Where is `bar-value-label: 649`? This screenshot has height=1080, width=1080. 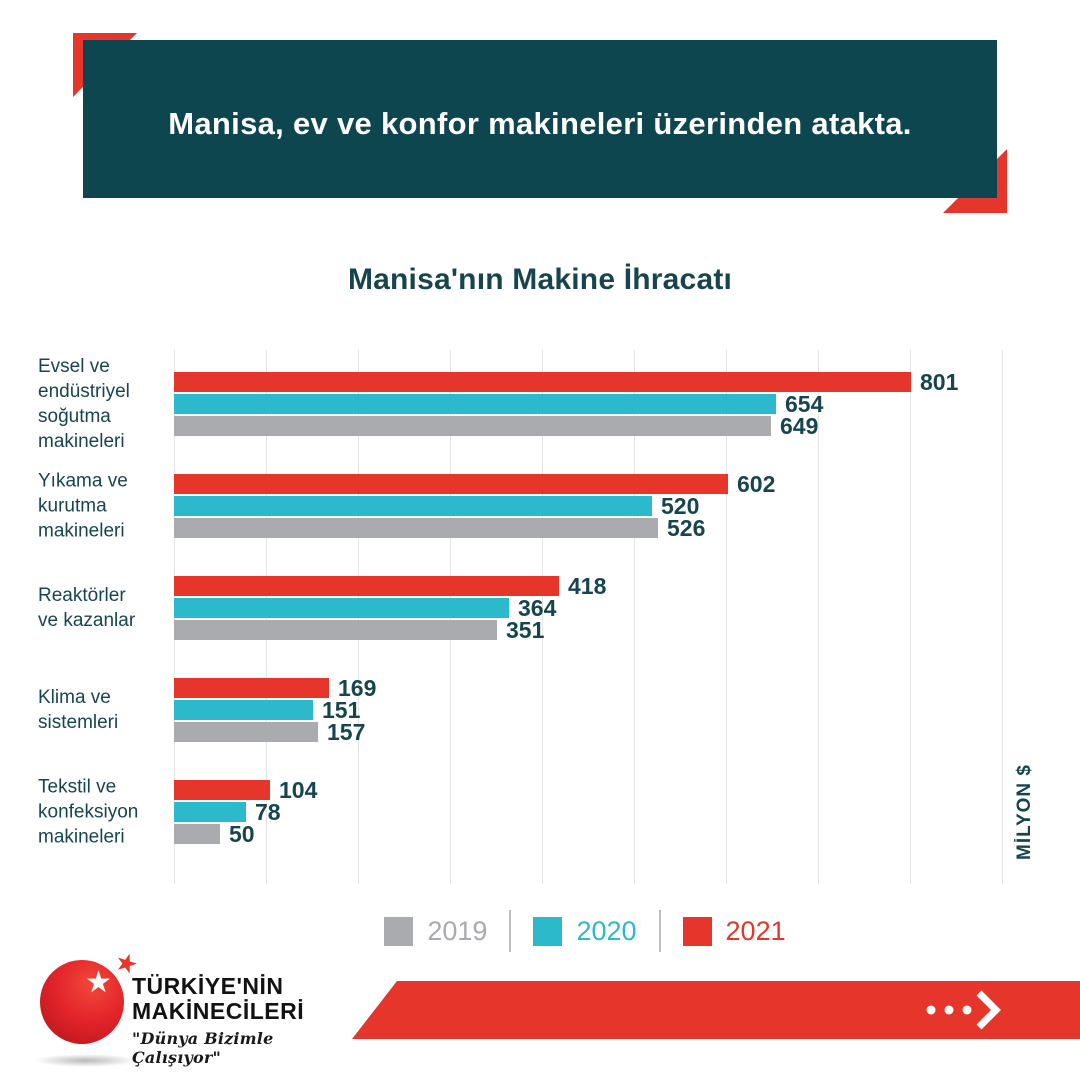 bar-value-label: 649 is located at coordinates (799, 425).